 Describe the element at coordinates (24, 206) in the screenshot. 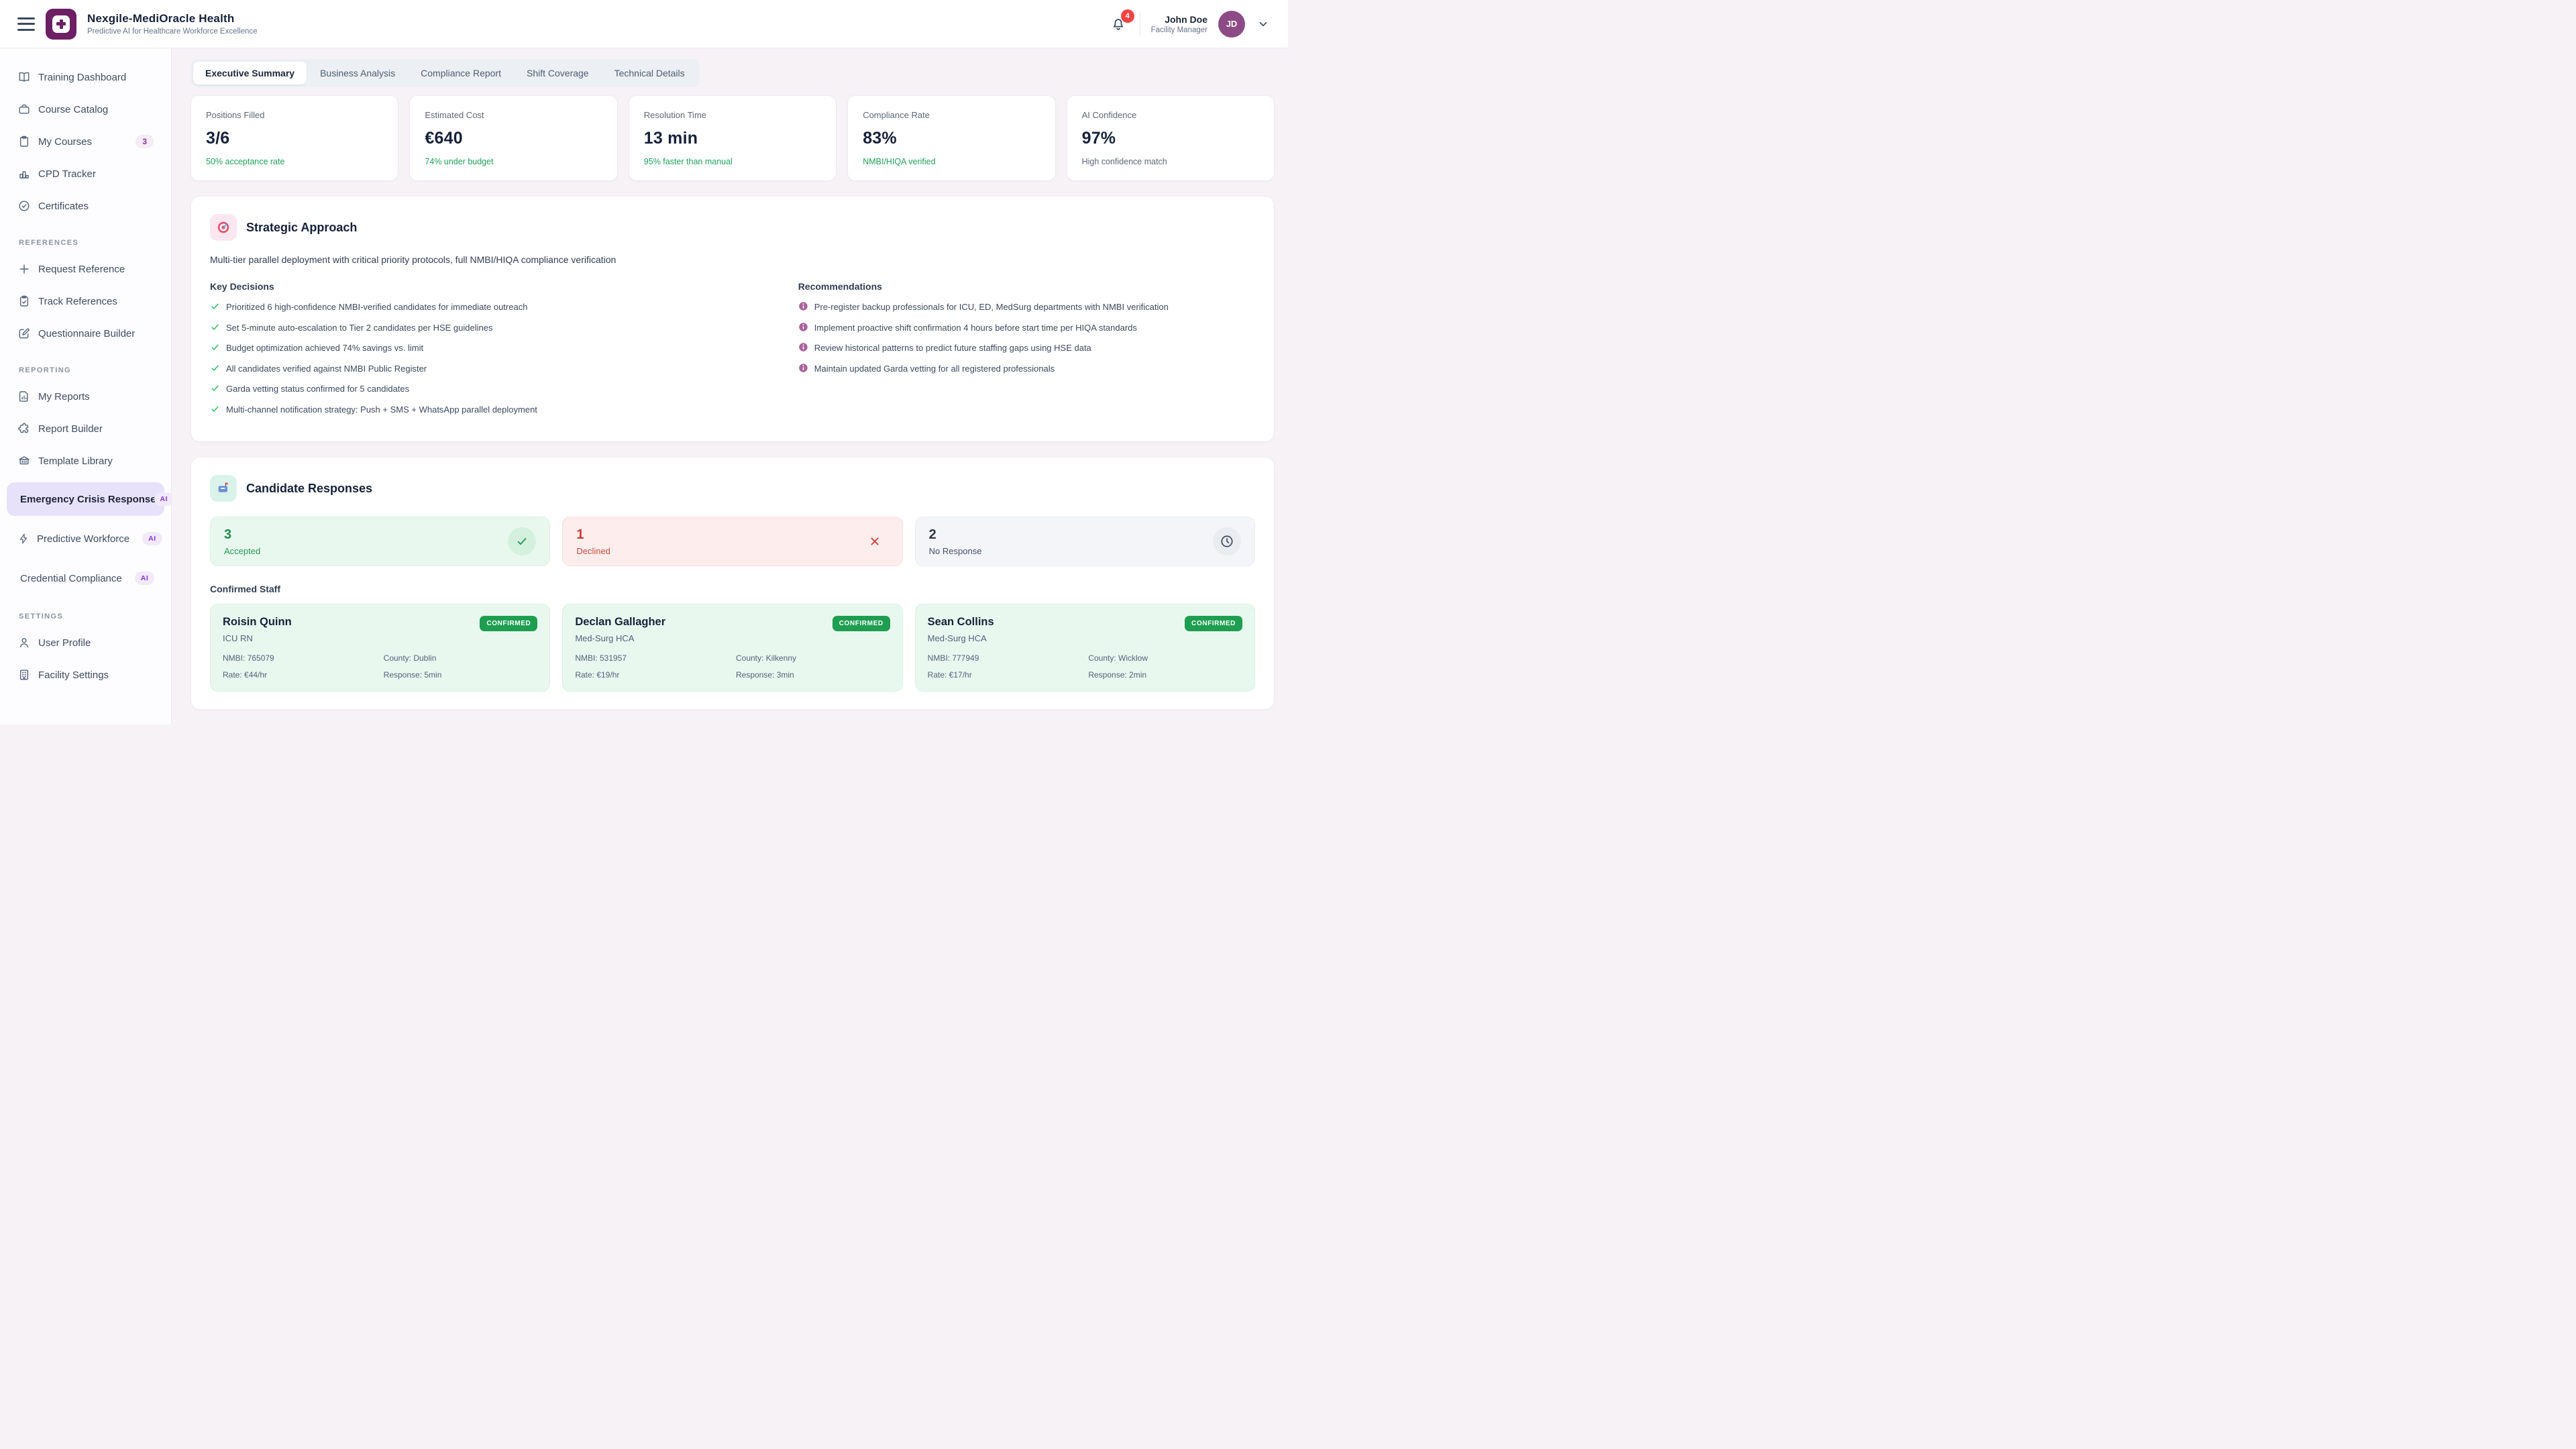

I see `badge-check-icon` at that location.